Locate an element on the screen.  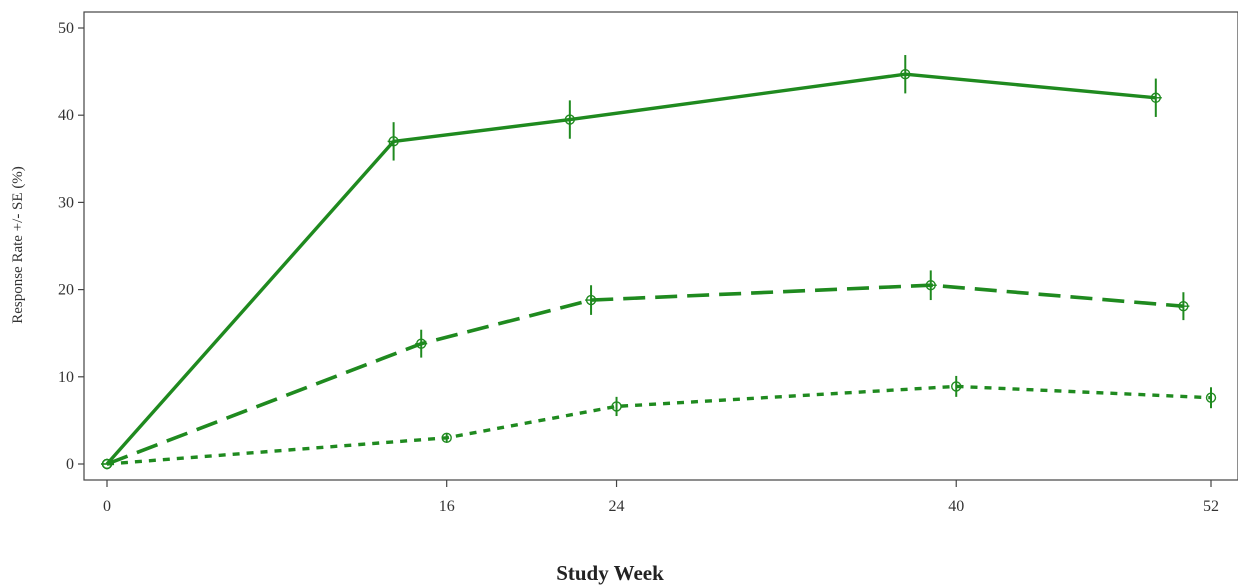
y-axis-title: Response Rate +/- SE (%) is located at coordinates (18, 245).